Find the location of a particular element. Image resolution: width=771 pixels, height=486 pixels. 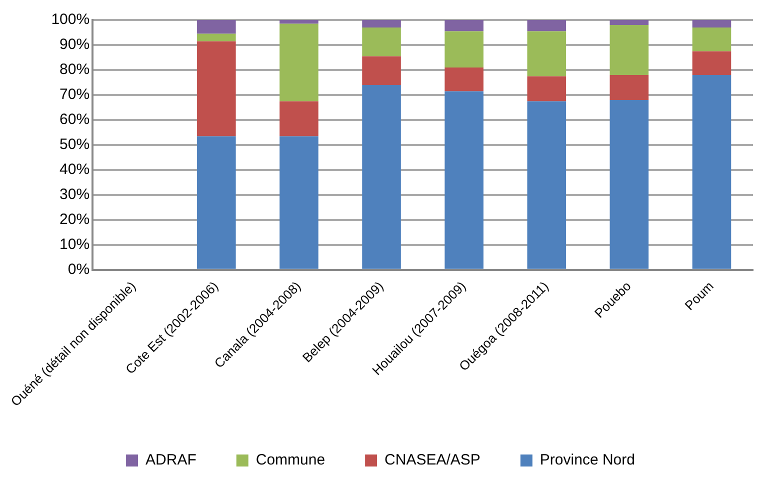

legend-label: ADRAF is located at coordinates (171, 460).